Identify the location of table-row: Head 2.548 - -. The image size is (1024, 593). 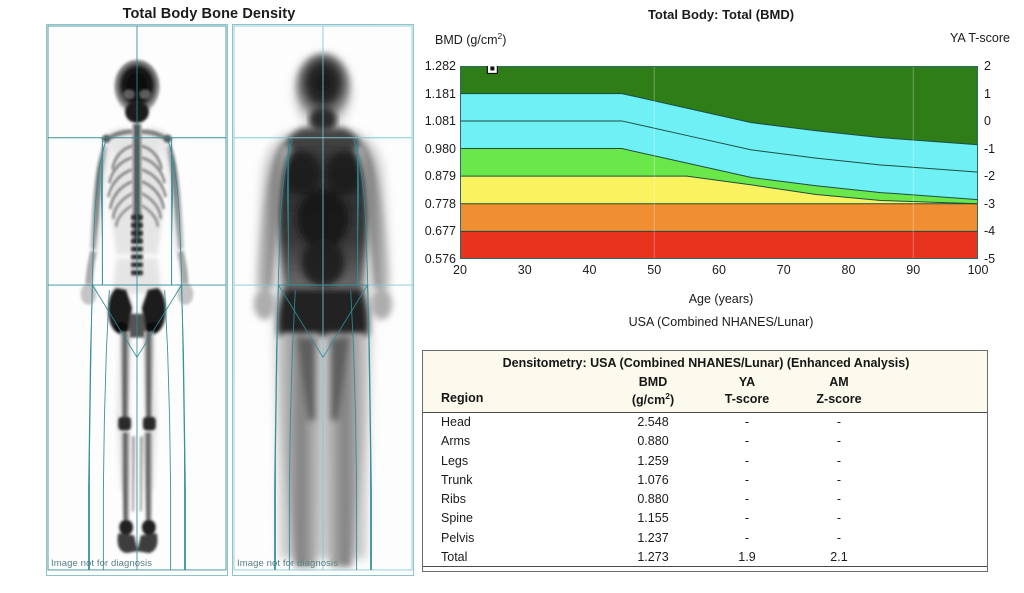
(705, 422).